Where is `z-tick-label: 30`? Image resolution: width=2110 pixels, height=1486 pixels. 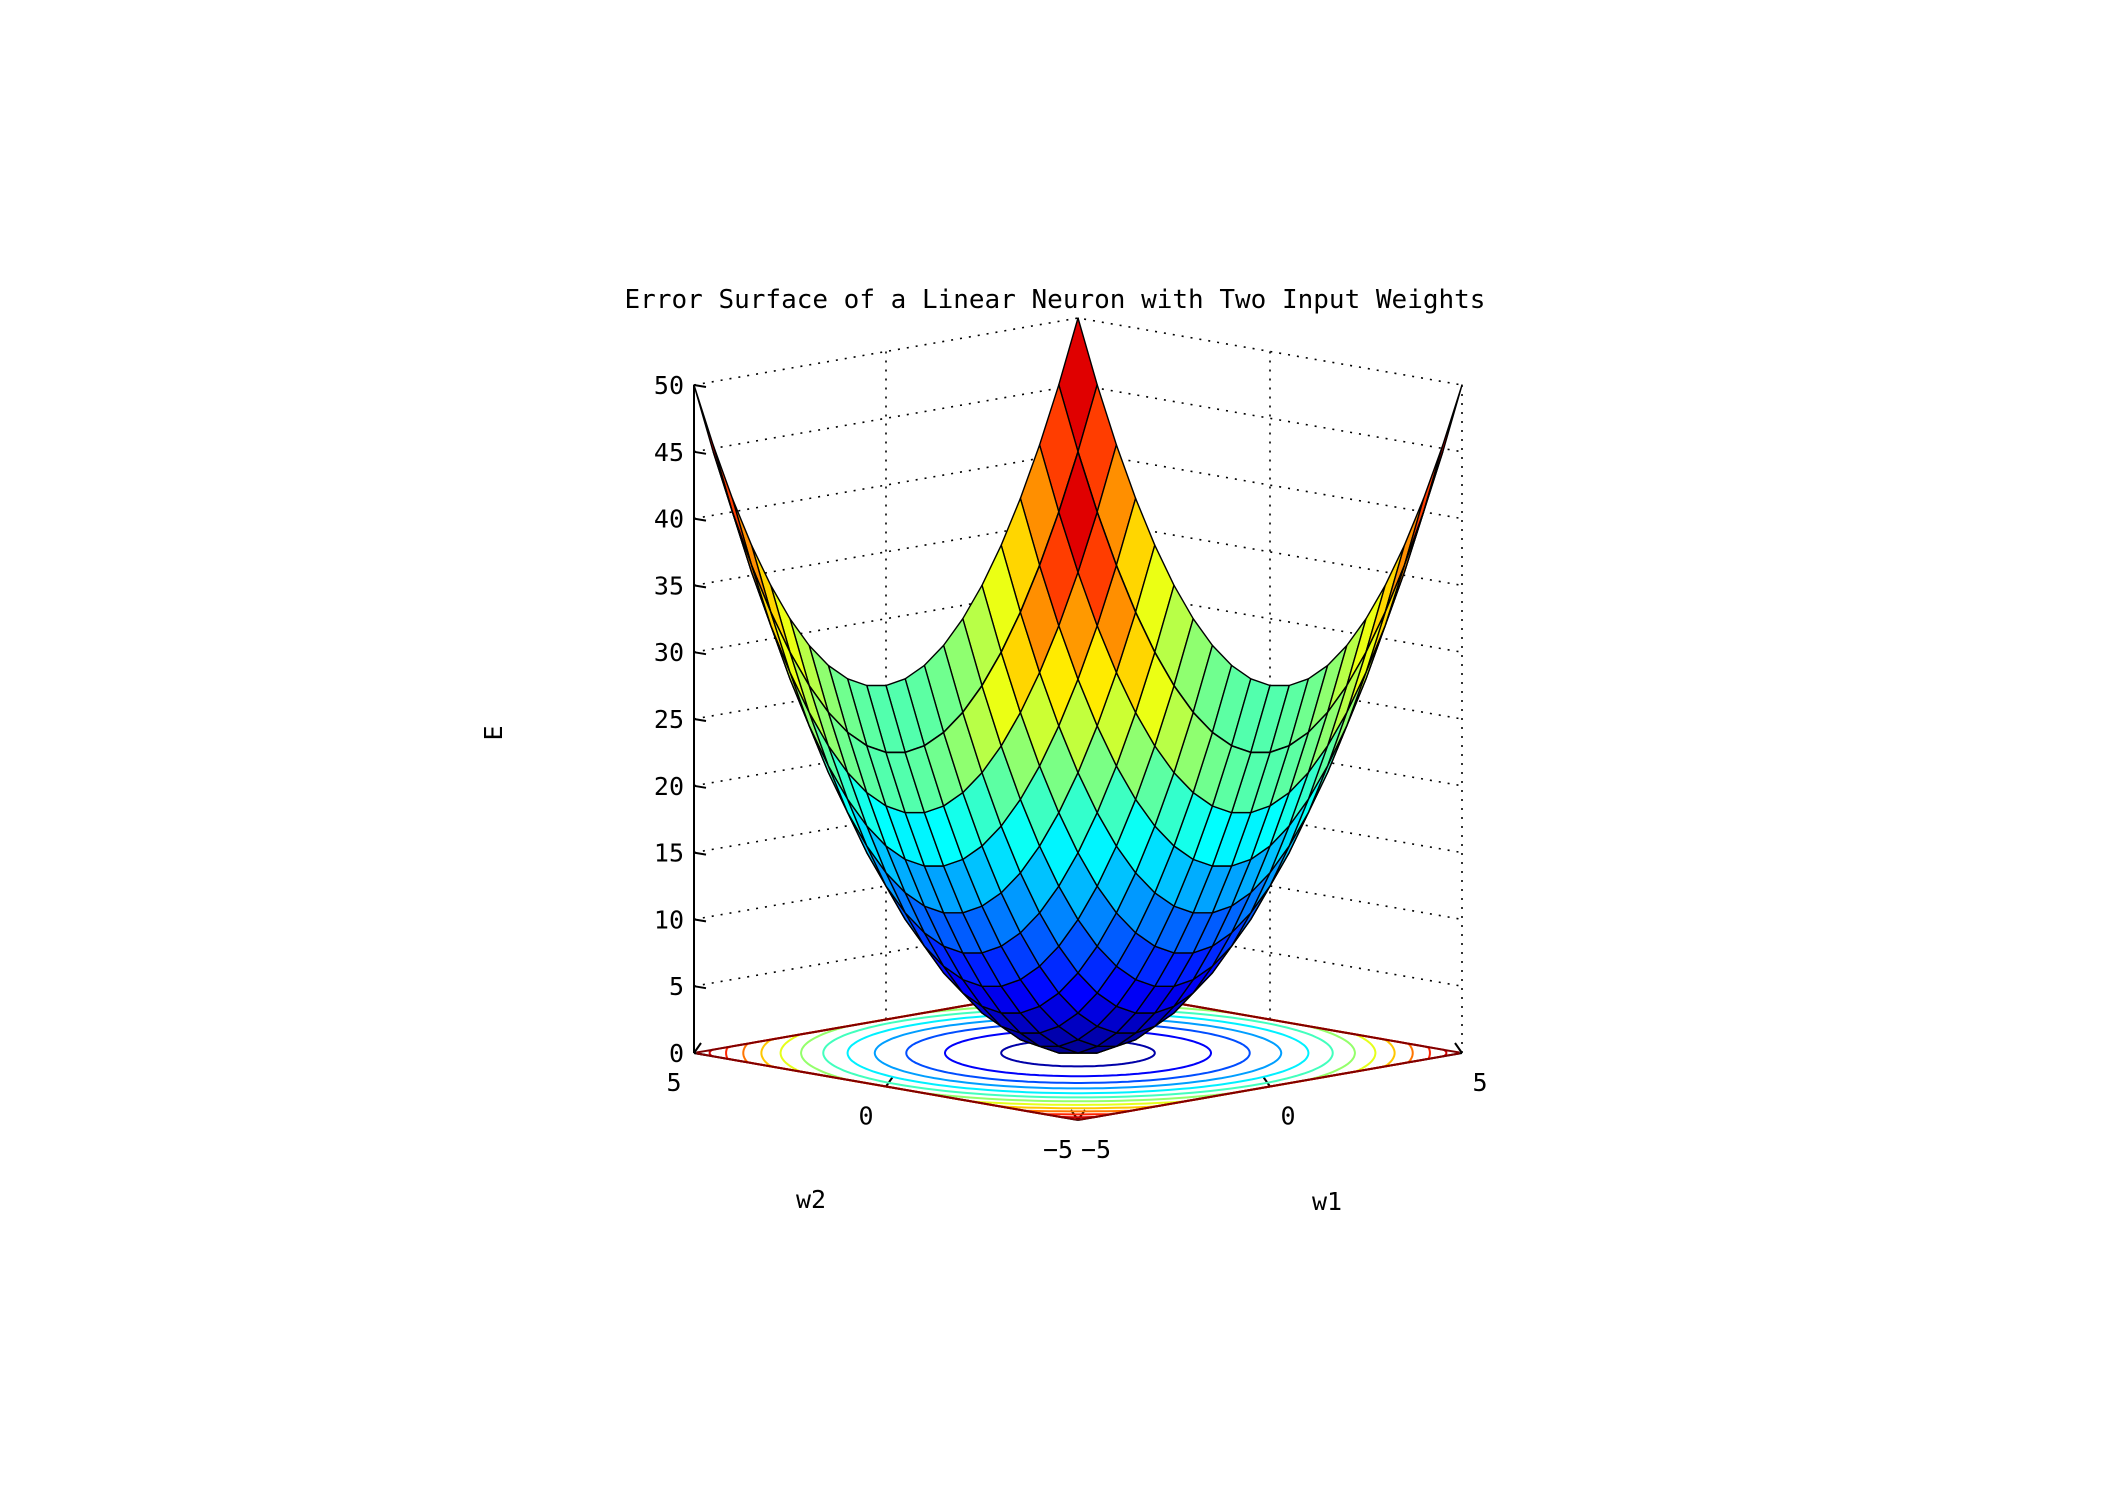
z-tick-label: 30 is located at coordinates (669, 652).